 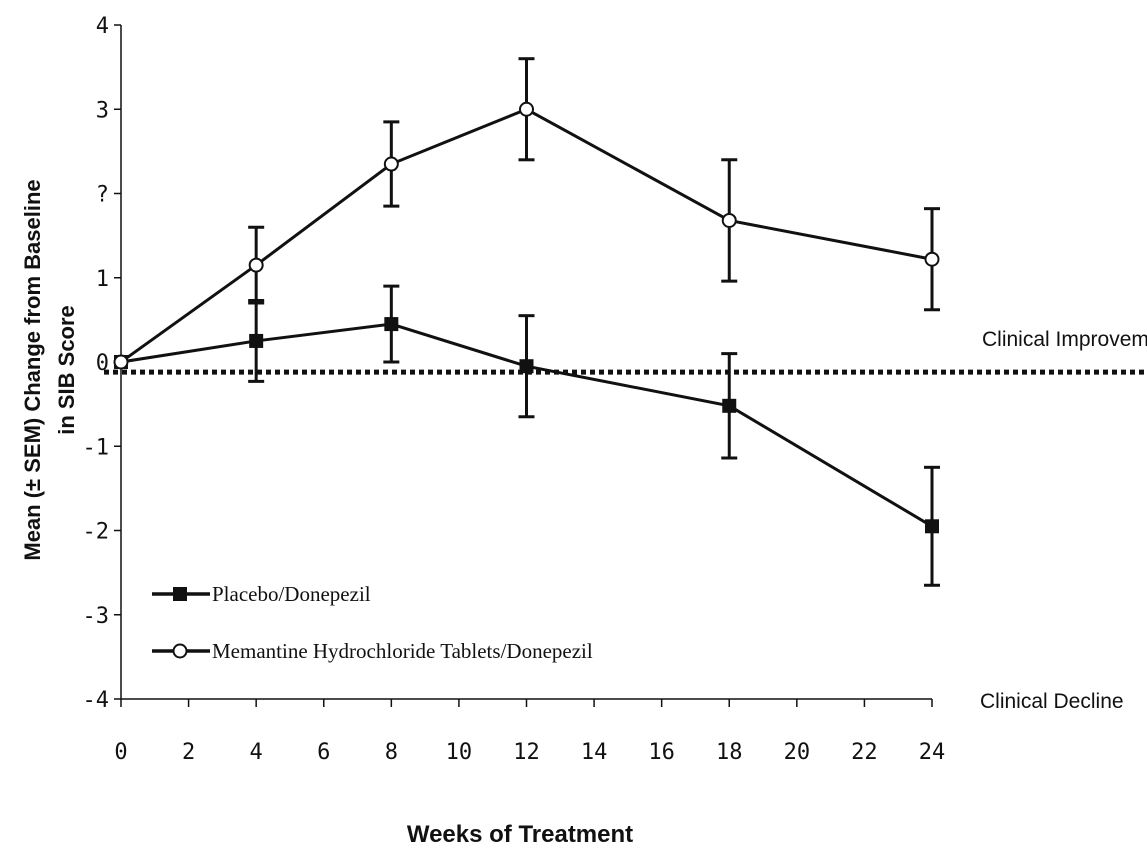 I want to click on x-tick-label: 0, so click(x=120, y=752).